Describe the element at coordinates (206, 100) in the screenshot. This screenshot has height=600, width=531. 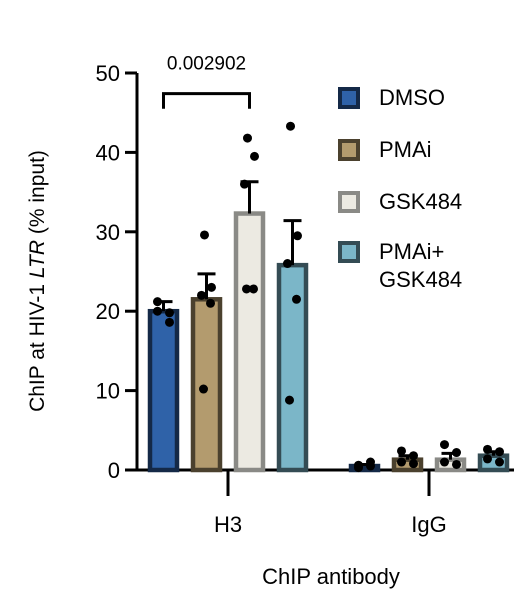
I see `bracket-line` at that location.